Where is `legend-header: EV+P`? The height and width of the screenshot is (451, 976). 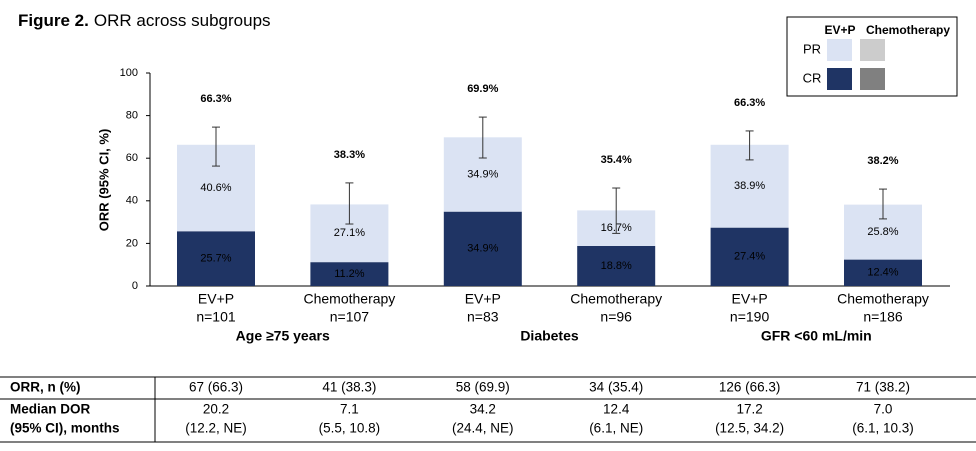 legend-header: EV+P is located at coordinates (839, 30).